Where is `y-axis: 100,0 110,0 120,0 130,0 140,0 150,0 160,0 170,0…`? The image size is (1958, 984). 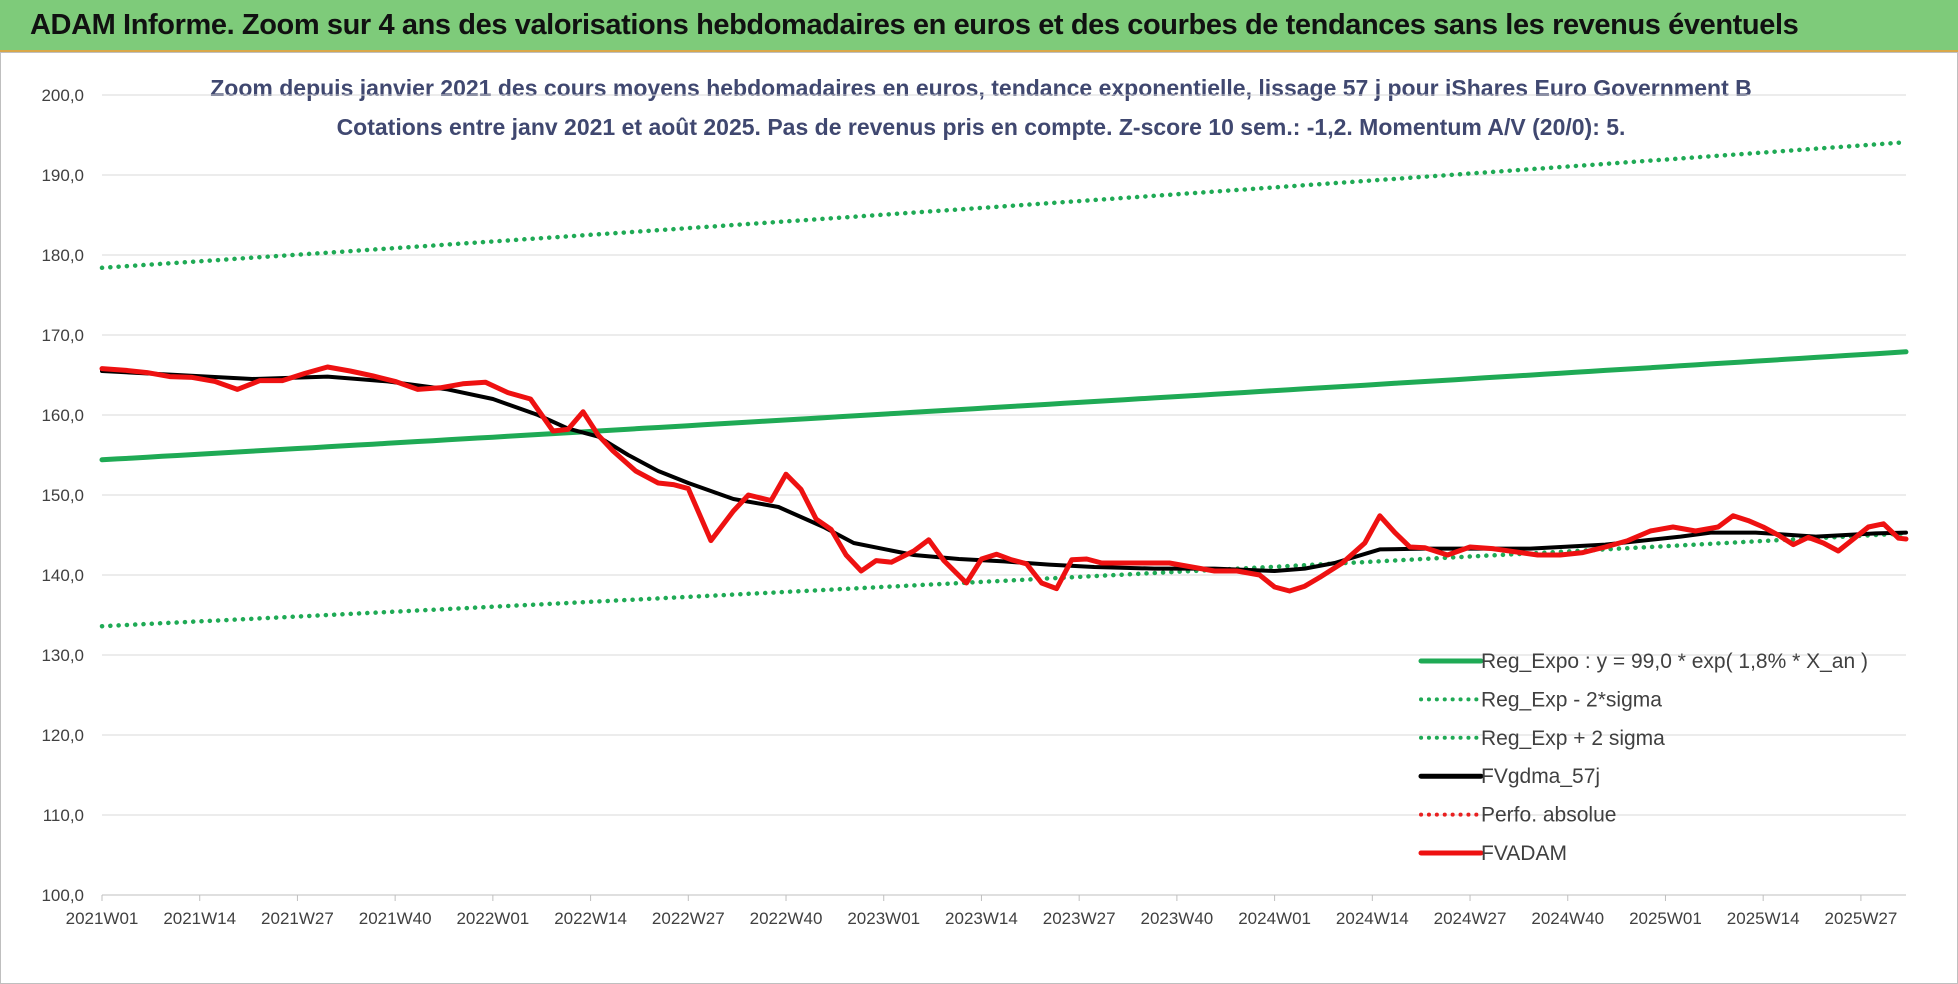 y-axis: 100,0 110,0 120,0 130,0 140,0 150,0 160,0 170,0… is located at coordinates (62, 495).